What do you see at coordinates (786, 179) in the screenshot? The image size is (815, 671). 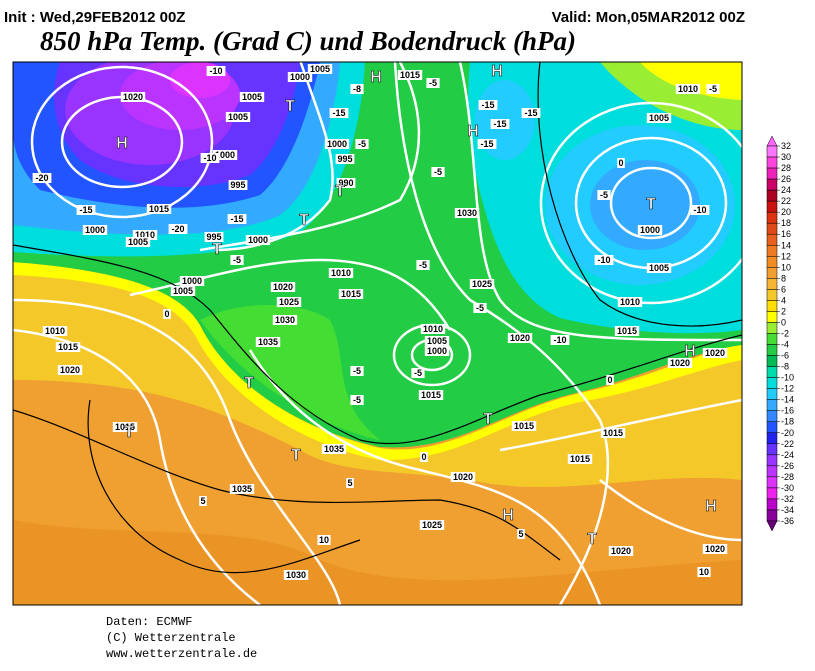 I see `colorbar-label: 26` at bounding box center [786, 179].